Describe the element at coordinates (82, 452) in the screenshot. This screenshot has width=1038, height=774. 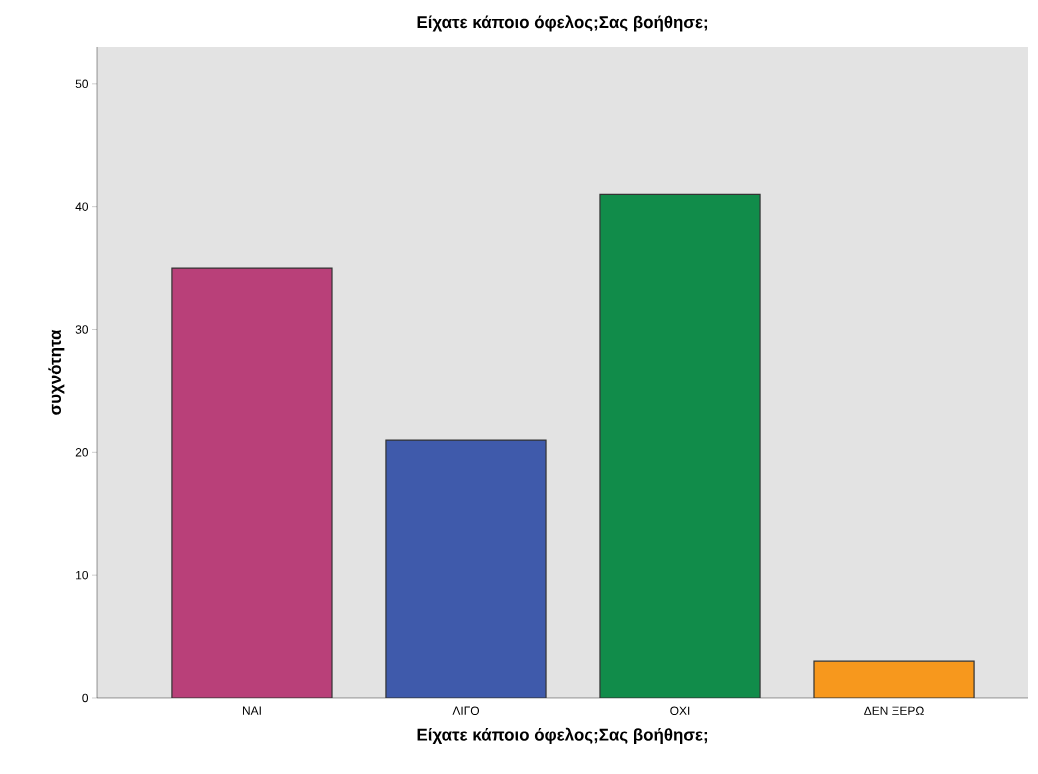
I see `y-tick-label: 20` at that location.